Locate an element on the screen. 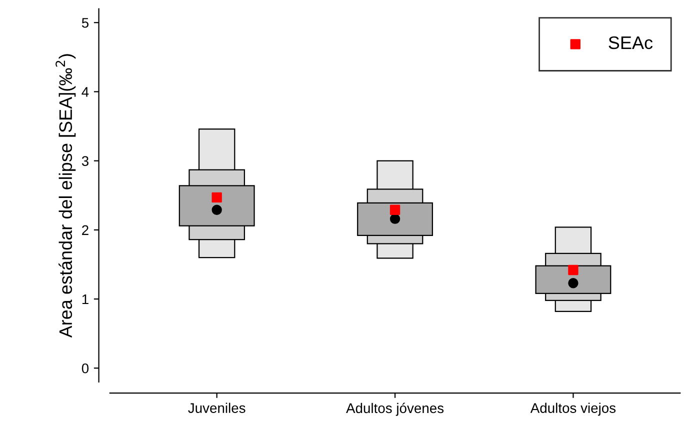 Image resolution: width=687 pixels, height=439 pixels. y-axis-title: Area estándar del elipse [SEA](‰$^{2}$) is located at coordinates (66, 196).